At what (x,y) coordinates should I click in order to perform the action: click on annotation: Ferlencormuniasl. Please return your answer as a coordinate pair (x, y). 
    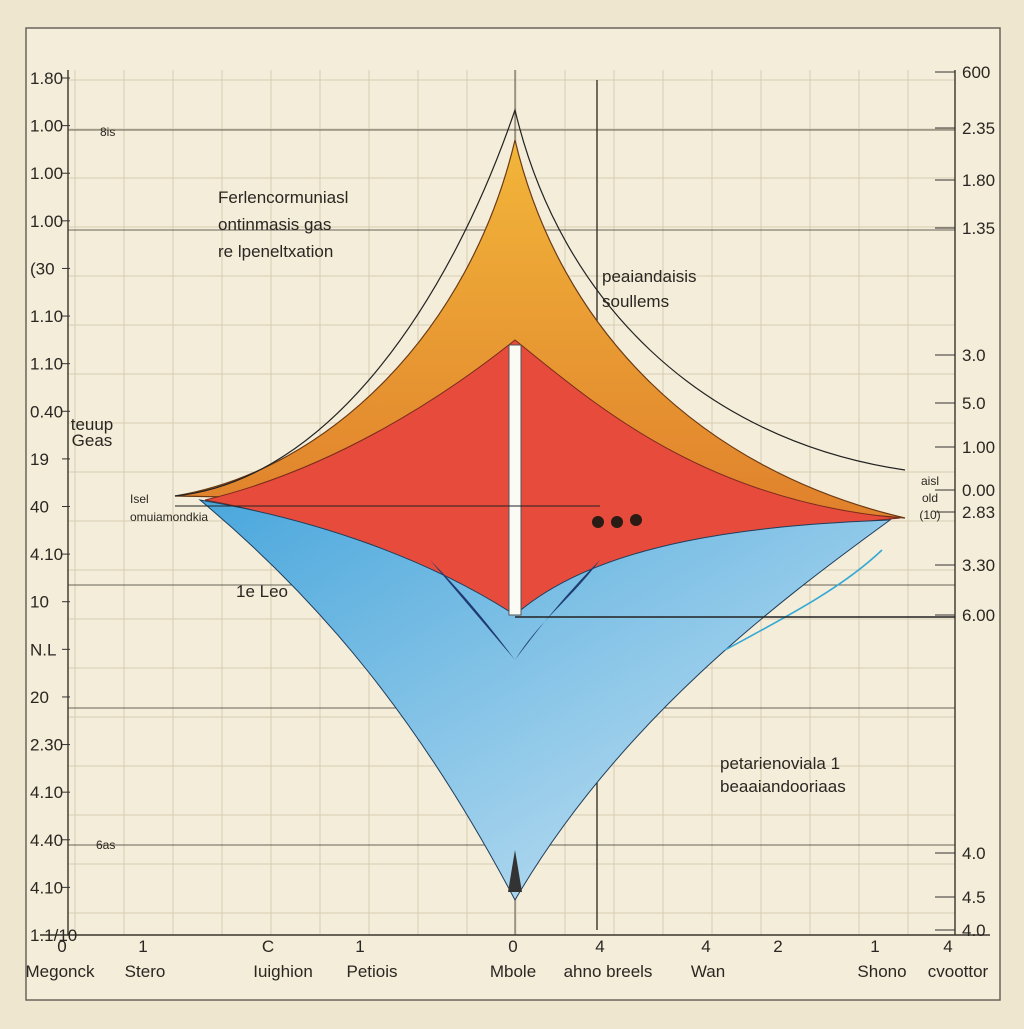
    Looking at the image, I should click on (283, 197).